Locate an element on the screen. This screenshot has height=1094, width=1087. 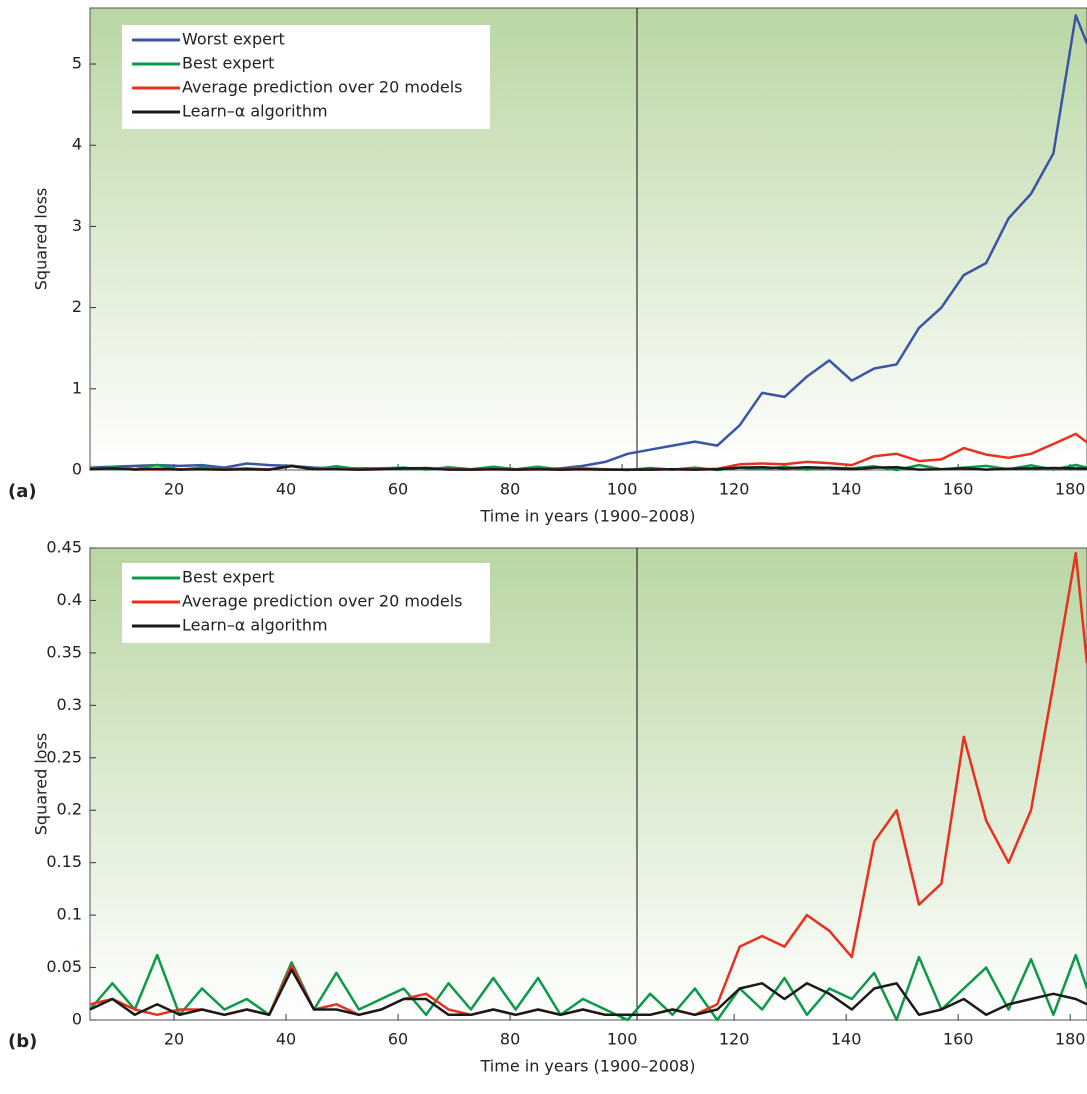
y-tick-label: 0.1 is located at coordinates (69, 914).